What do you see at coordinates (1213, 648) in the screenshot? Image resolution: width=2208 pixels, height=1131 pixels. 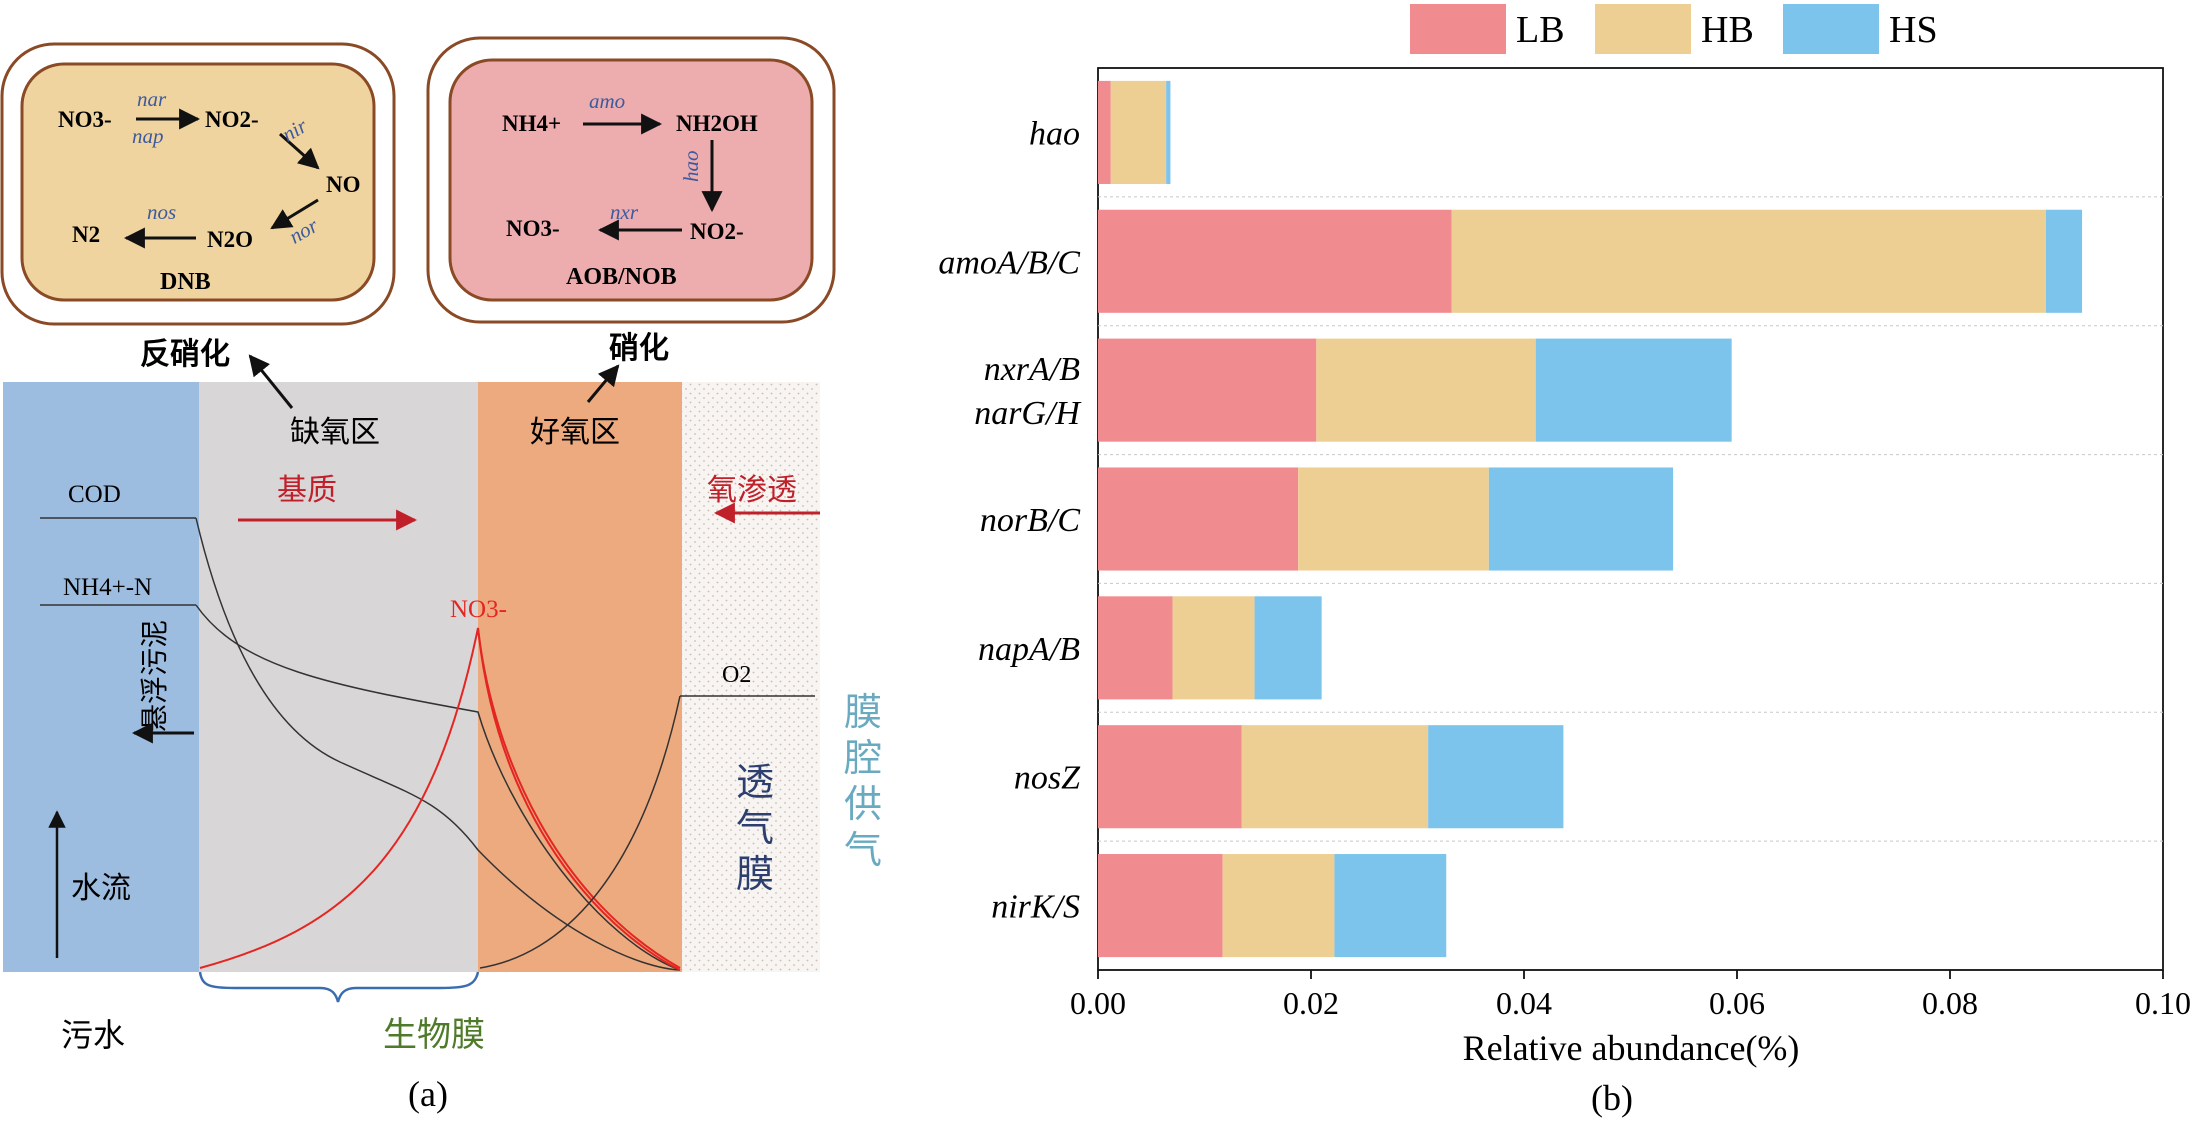 I see `bar-hb-napa-b` at bounding box center [1213, 648].